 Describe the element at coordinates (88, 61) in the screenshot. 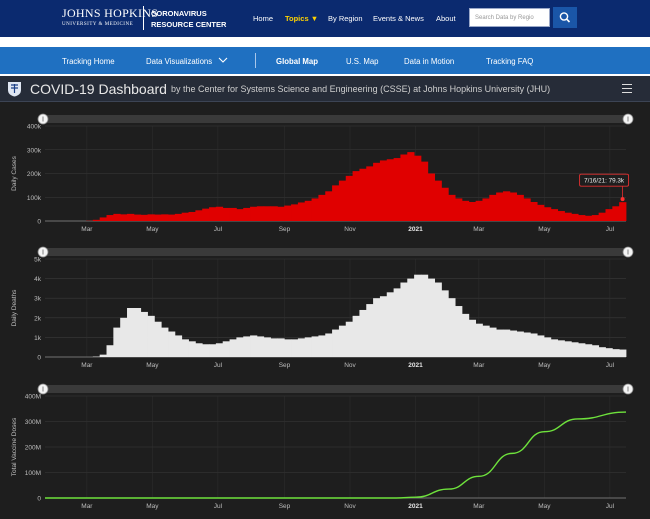

I see `subnav-tracking-home: Tracking Home` at that location.